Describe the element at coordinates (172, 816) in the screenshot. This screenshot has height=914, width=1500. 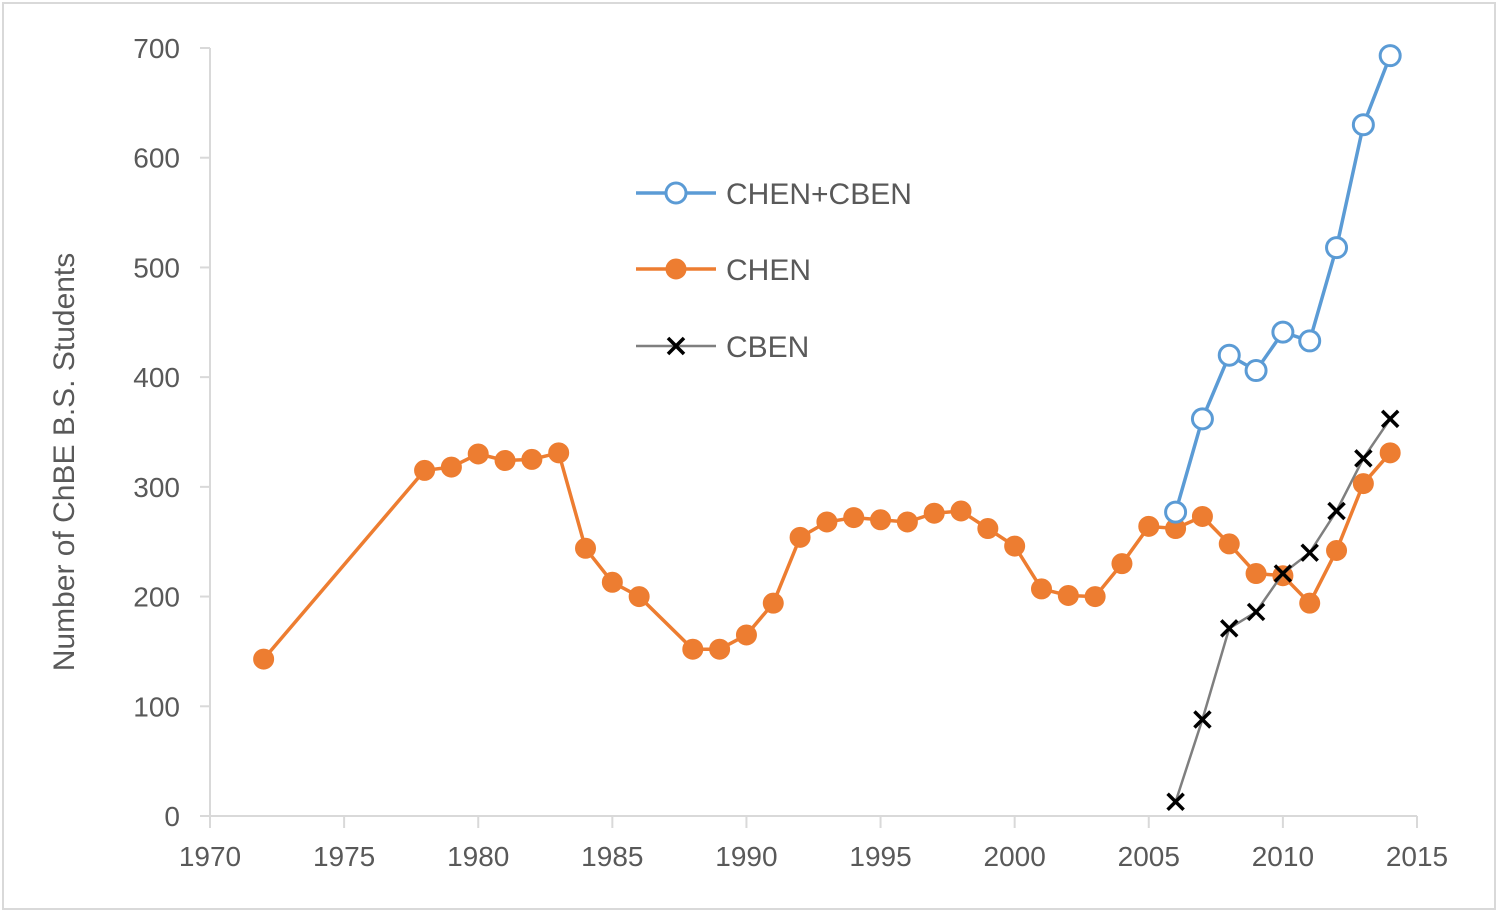
I see `y-tick-label: 0` at that location.